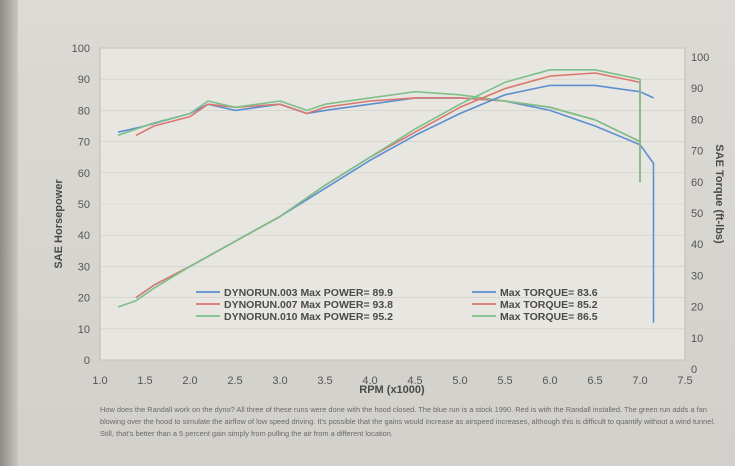 The height and width of the screenshot is (466, 735). What do you see at coordinates (308, 317) in the screenshot?
I see `legend-label-power-green: DYNORUN.010 Max POWER= 95.2` at bounding box center [308, 317].